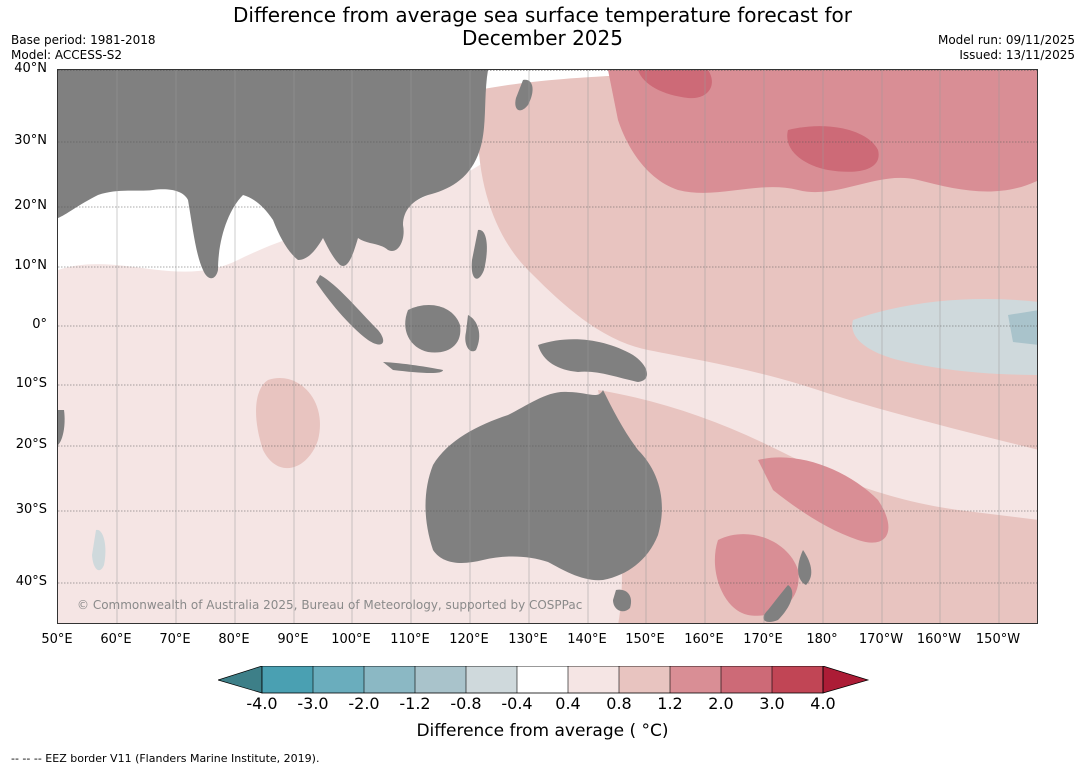 The image size is (1085, 770). I want to click on land-australia, so click(543, 485).